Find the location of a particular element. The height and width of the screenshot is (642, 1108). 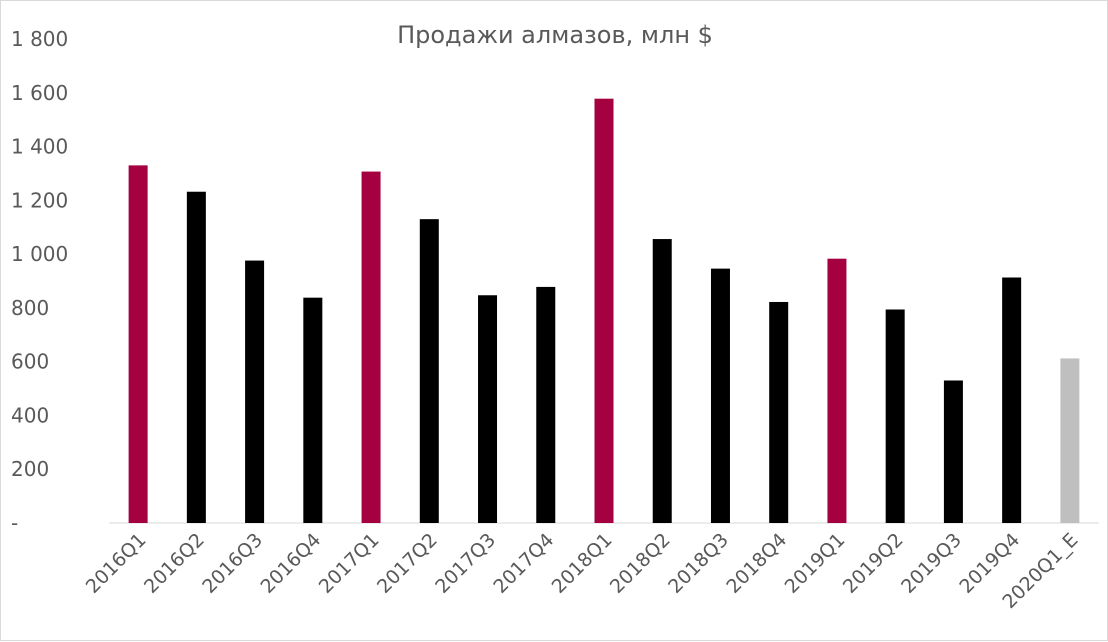

bar-2016q4 is located at coordinates (313, 410).